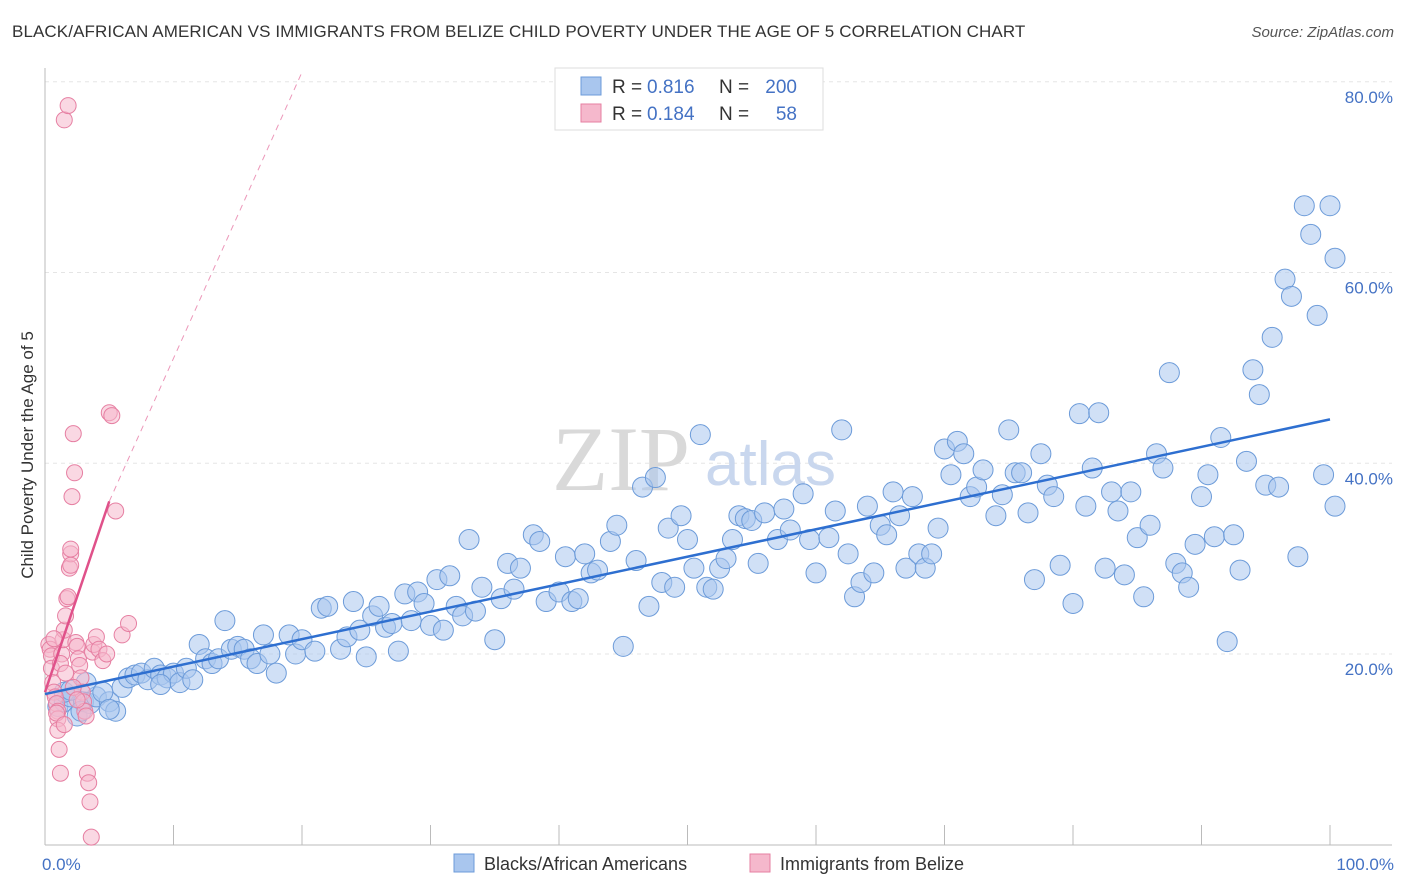 This screenshot has height=892, width=1406. Describe the element at coordinates (1322, 32) in the screenshot. I see `source-label: Source: ZipAtlas.com` at that location.